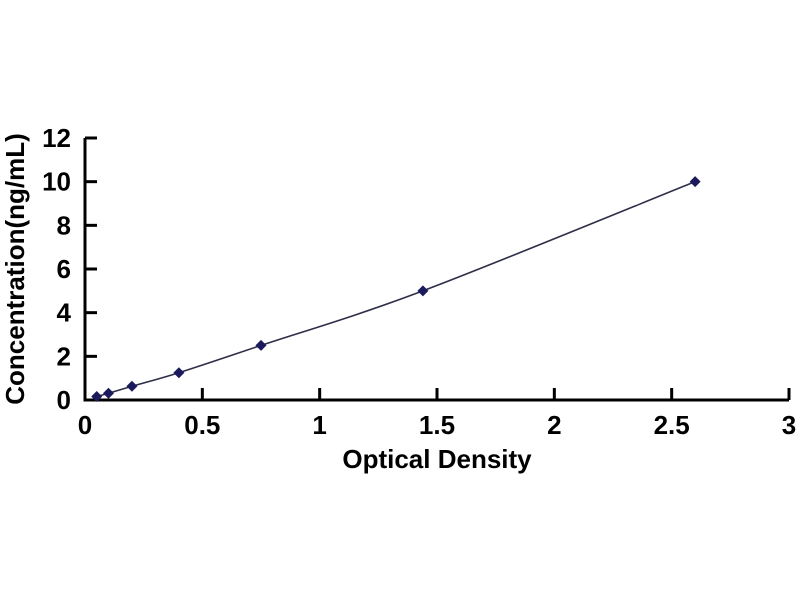 This screenshot has height=600, width=800. I want to click on y-tick-label: 12, so click(56, 138).